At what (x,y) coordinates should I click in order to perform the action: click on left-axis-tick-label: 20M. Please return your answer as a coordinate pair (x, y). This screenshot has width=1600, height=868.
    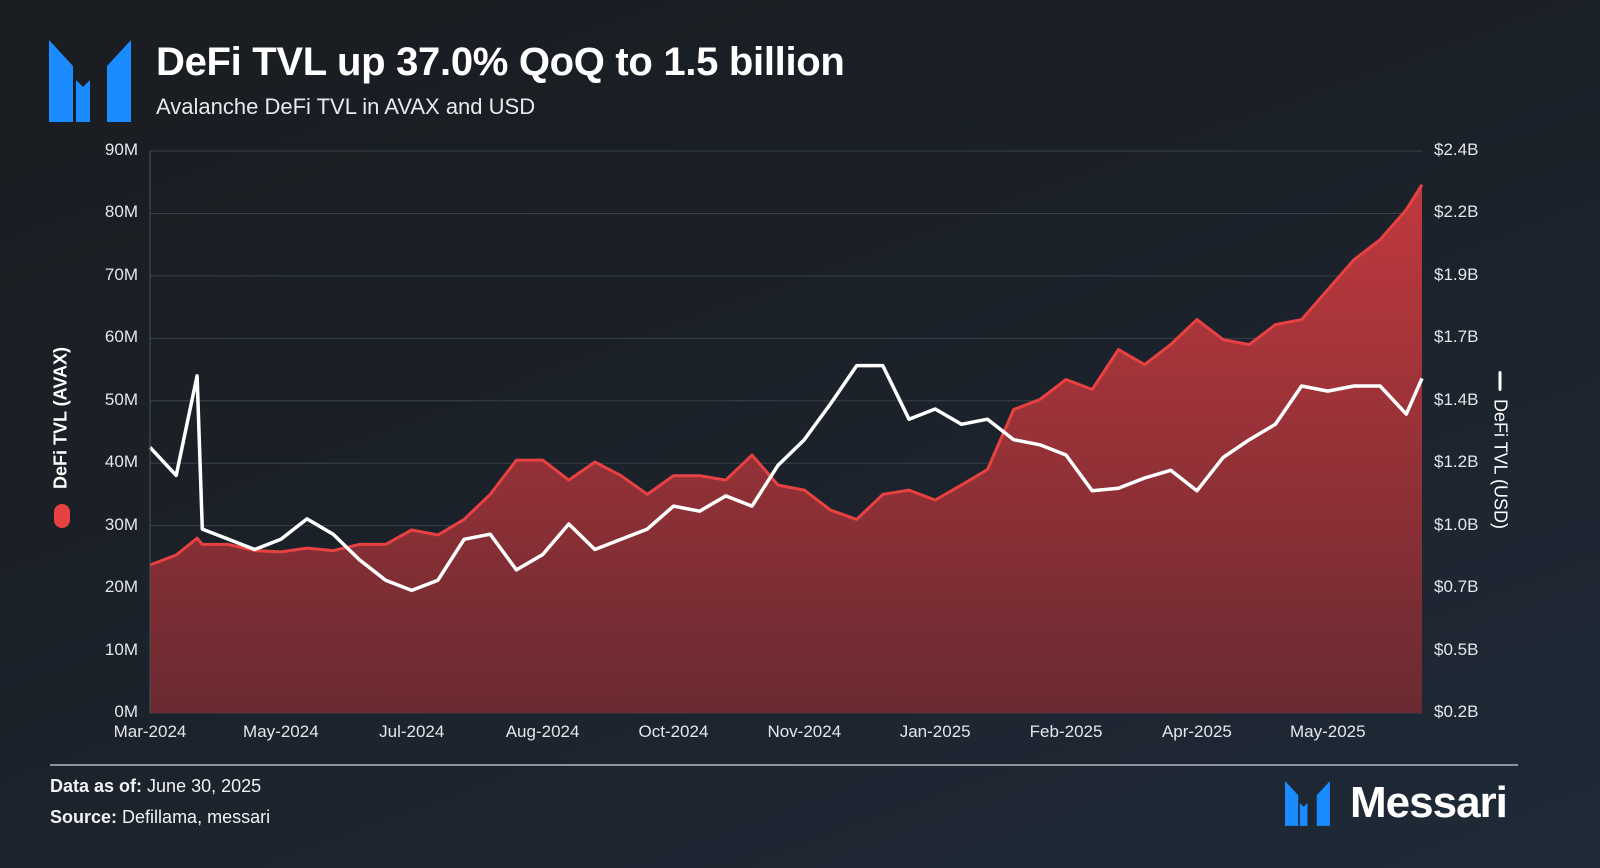
    Looking at the image, I should click on (121, 587).